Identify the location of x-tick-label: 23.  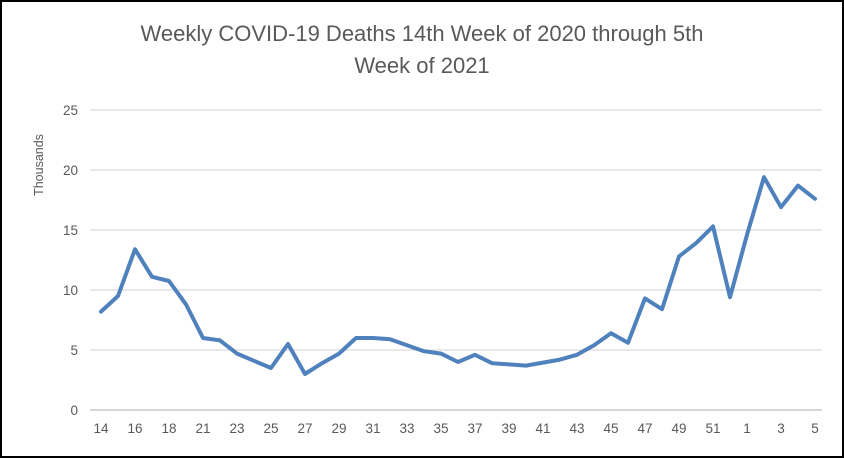
(236, 428).